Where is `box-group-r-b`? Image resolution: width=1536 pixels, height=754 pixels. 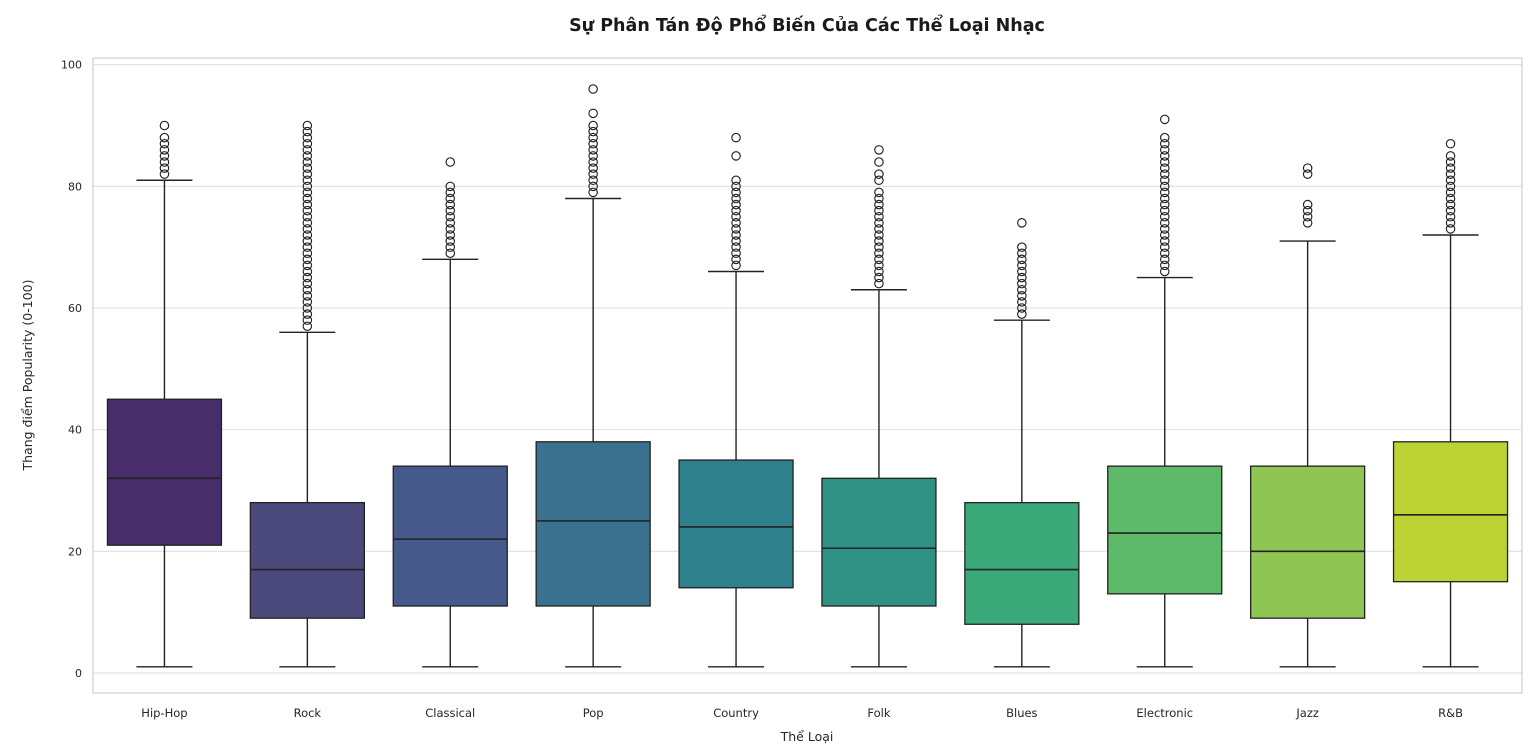
box-group-r-b is located at coordinates (1450, 403).